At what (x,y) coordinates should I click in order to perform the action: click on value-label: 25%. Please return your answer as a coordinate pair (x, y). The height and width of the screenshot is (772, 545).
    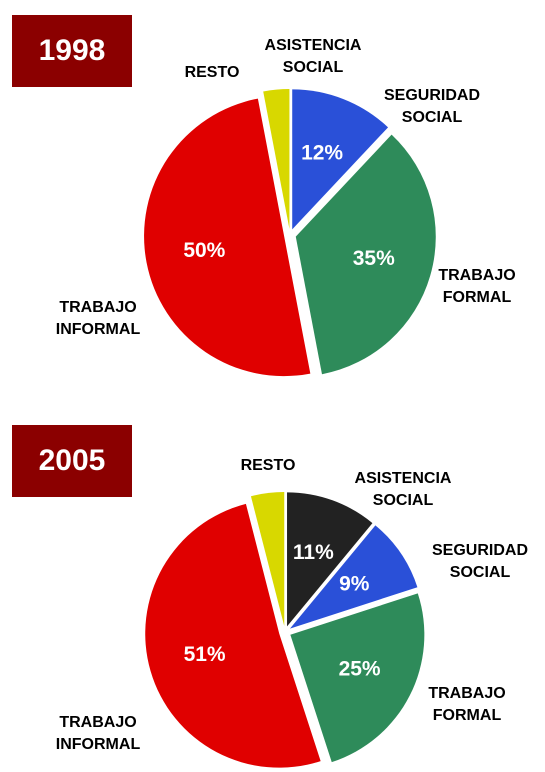
    Looking at the image, I should click on (360, 669).